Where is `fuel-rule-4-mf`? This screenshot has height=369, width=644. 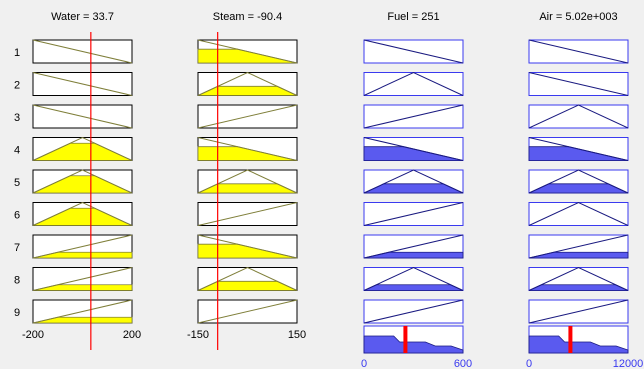 fuel-rule-4-mf is located at coordinates (413, 149).